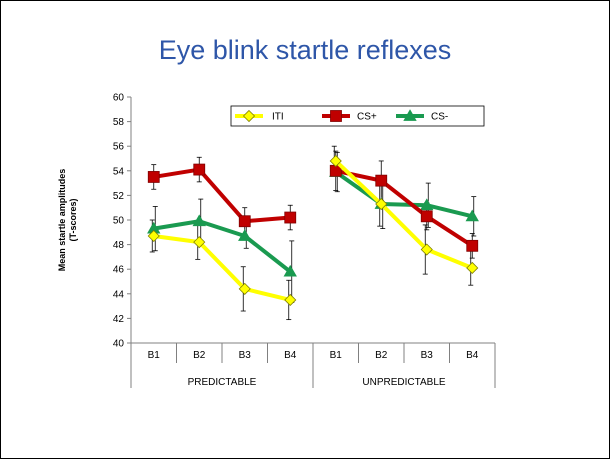 The width and height of the screenshot is (610, 459). I want to click on slide-title: Eye blink startle reflexes, so click(305, 50).